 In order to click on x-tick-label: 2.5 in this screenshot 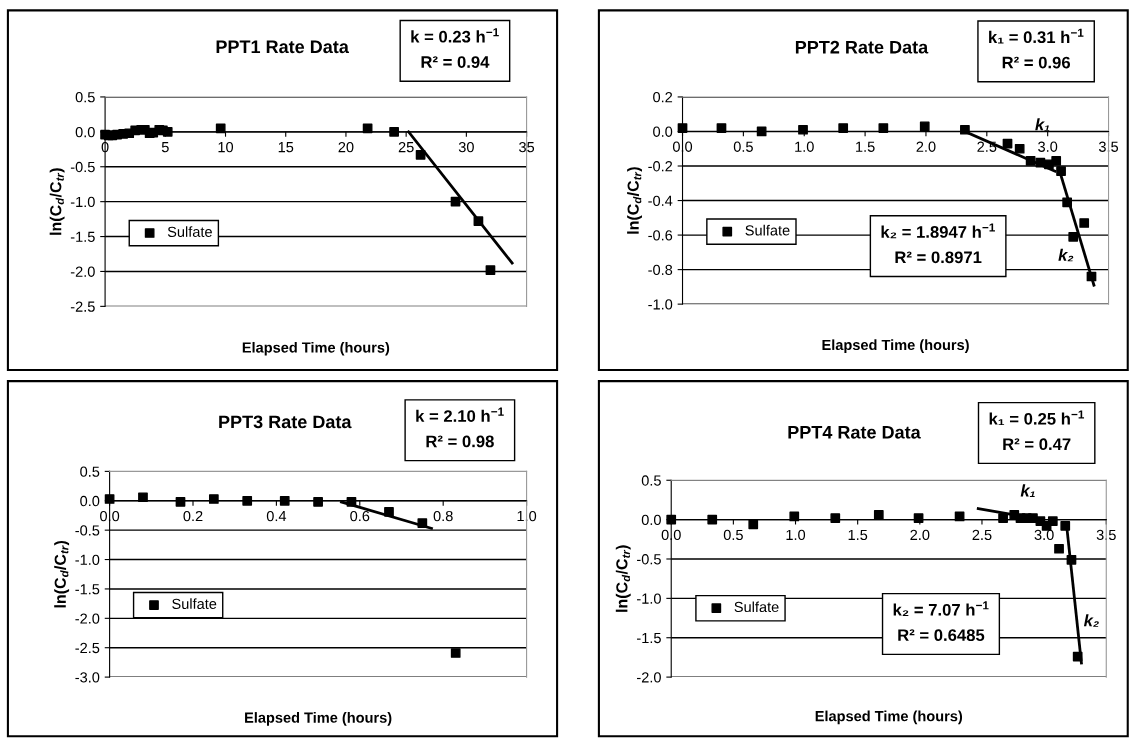, I will do `click(982, 535)`.